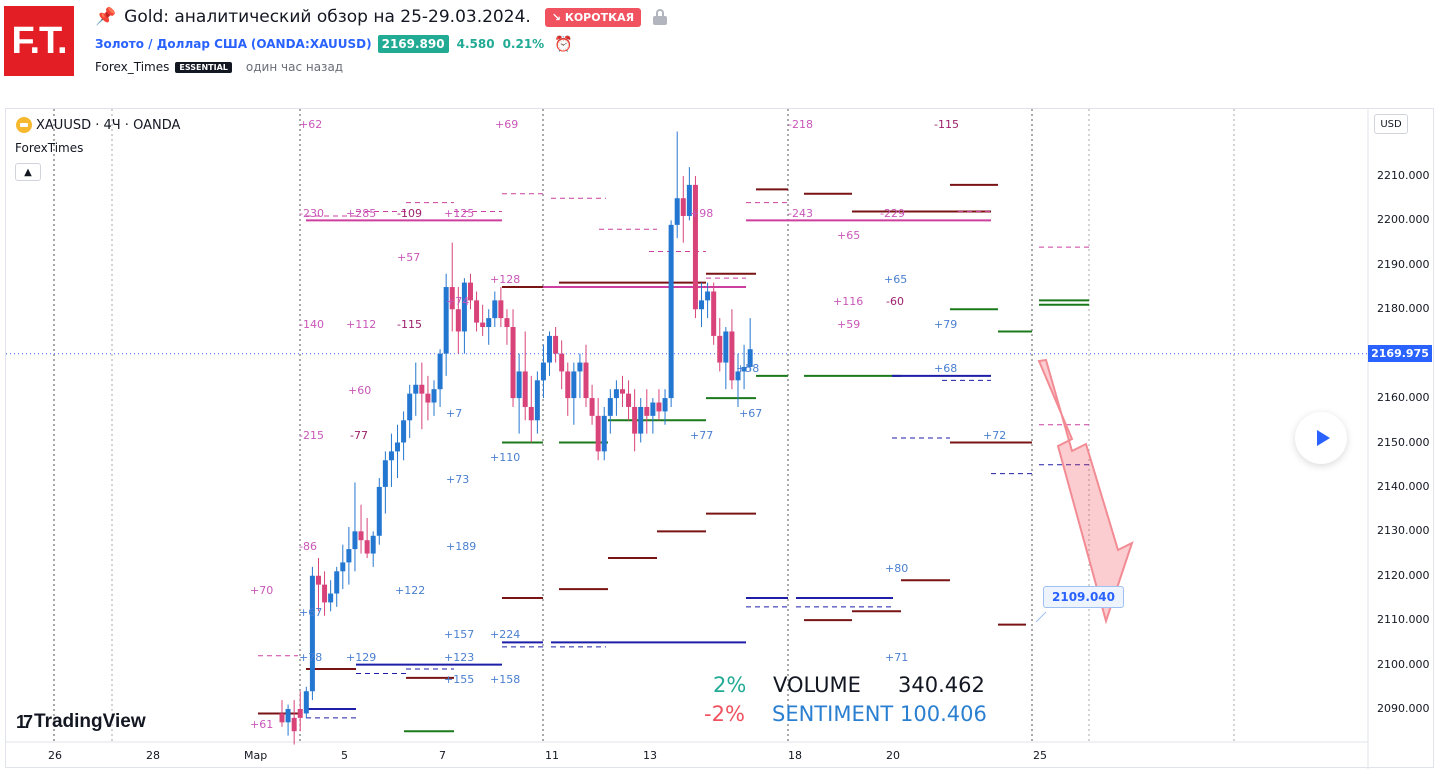  What do you see at coordinates (1403, 620) in the screenshot?
I see `price-tick: 2110.000` at bounding box center [1403, 620].